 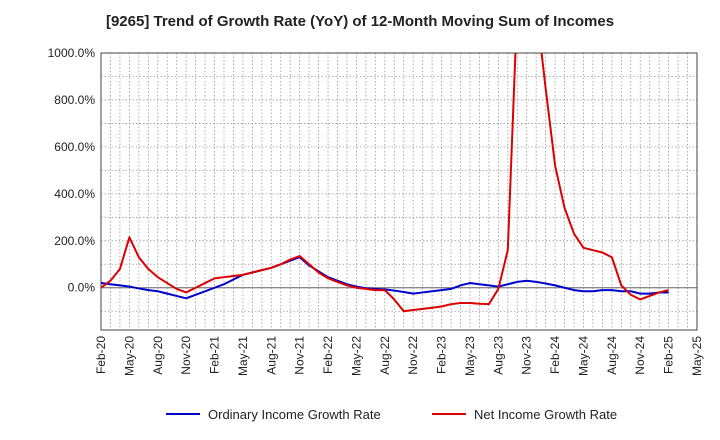 What do you see at coordinates (470, 356) in the screenshot?
I see `x-tick-label: May-23` at bounding box center [470, 356].